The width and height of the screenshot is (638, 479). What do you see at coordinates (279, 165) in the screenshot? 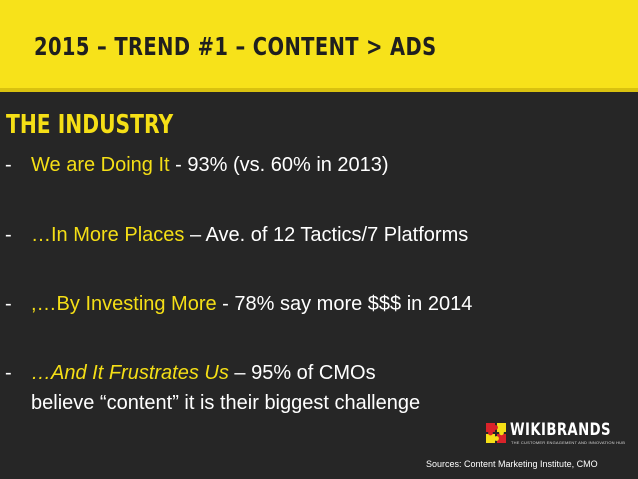
I see `bullet-text: - 93% (vs. 60% in 2013)` at bounding box center [279, 165].